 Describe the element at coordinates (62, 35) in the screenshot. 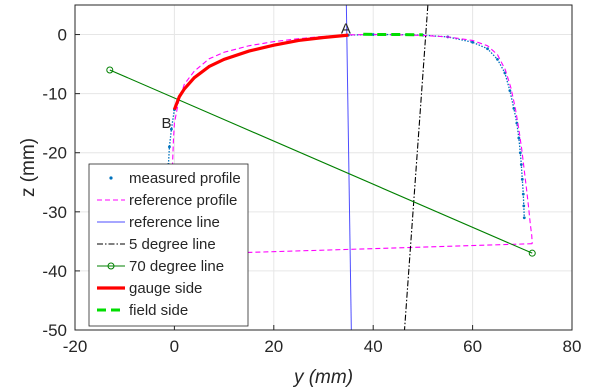

I see `y-tick-label: 0` at that location.